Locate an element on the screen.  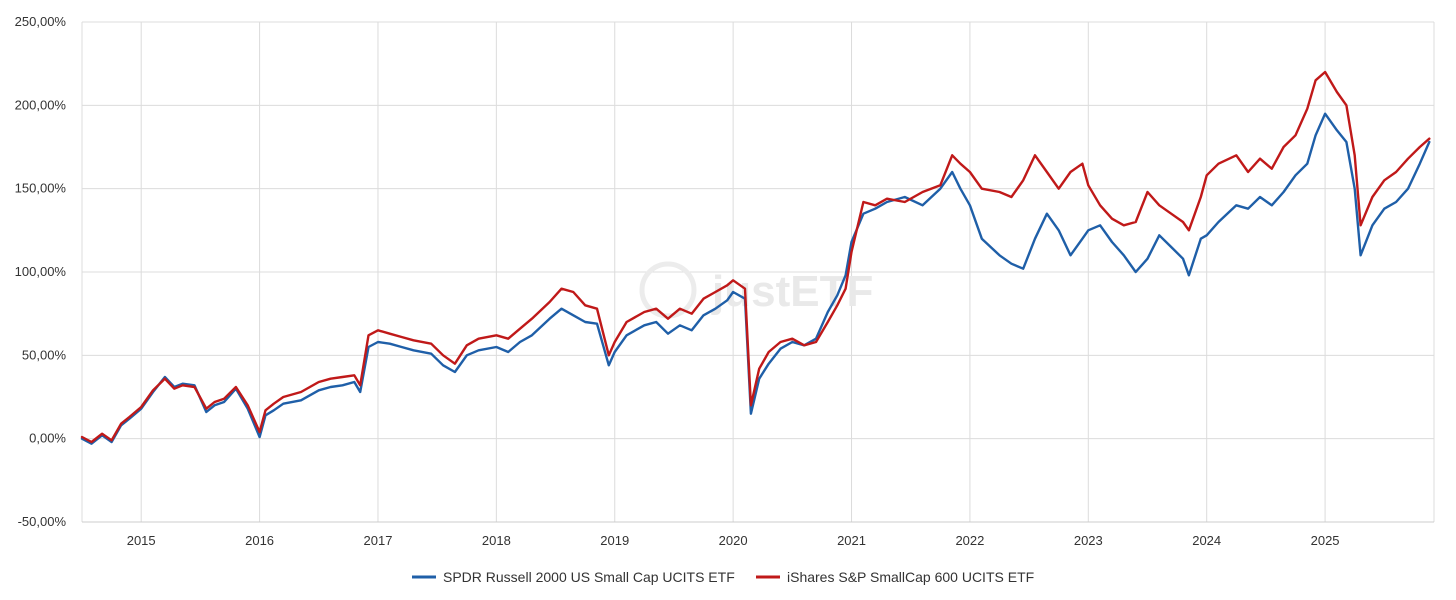
y-tick-label: 250,00% is located at coordinates (41, 21).